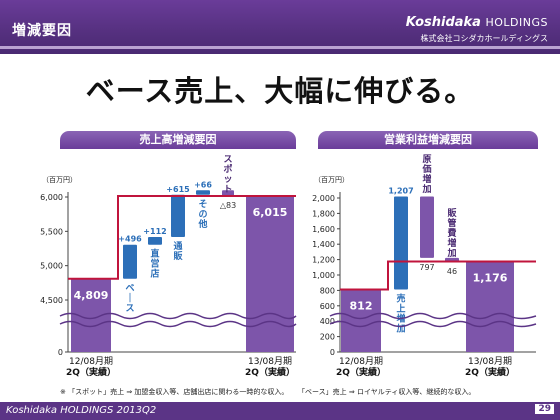 Image resolution: width=560 pixels, height=420 pixels. What do you see at coordinates (451, 223) in the screenshot?
I see `svg-text: 管` at bounding box center [451, 223].